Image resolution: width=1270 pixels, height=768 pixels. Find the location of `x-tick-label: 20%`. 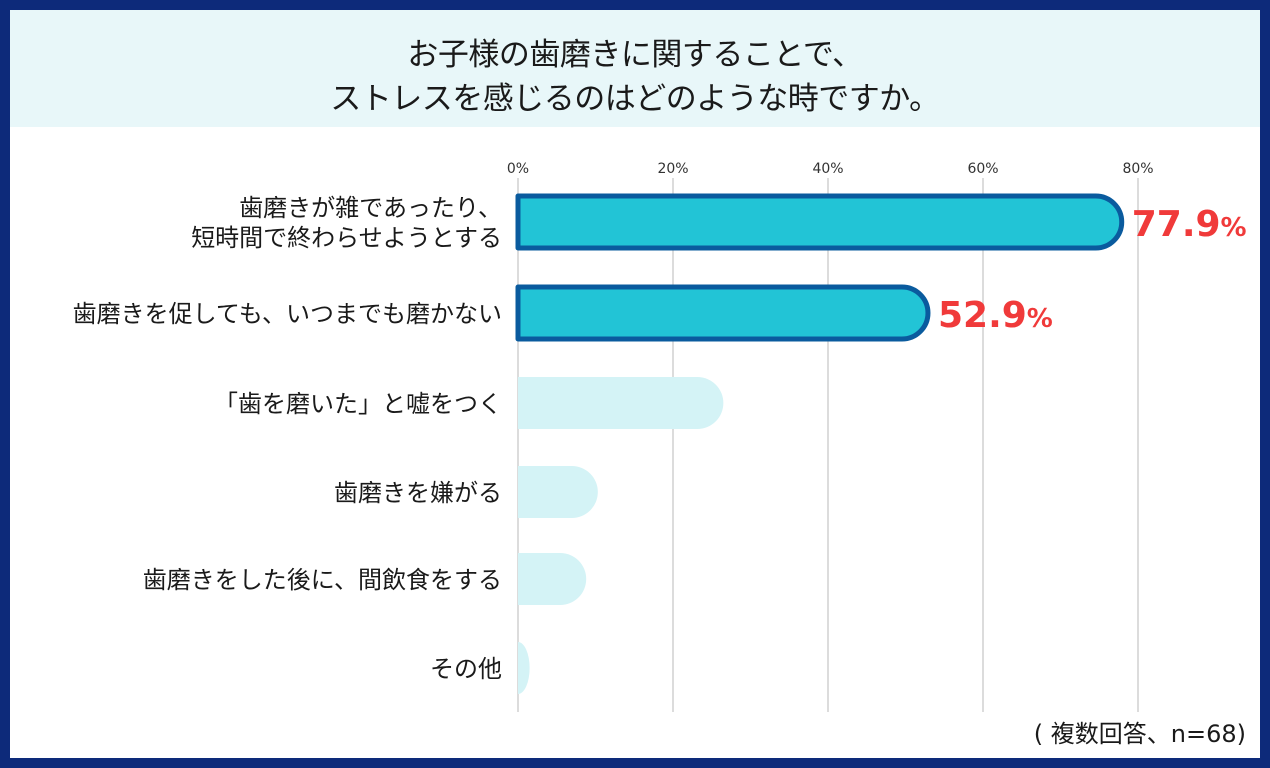

x-tick-label: 20% is located at coordinates (672, 169).